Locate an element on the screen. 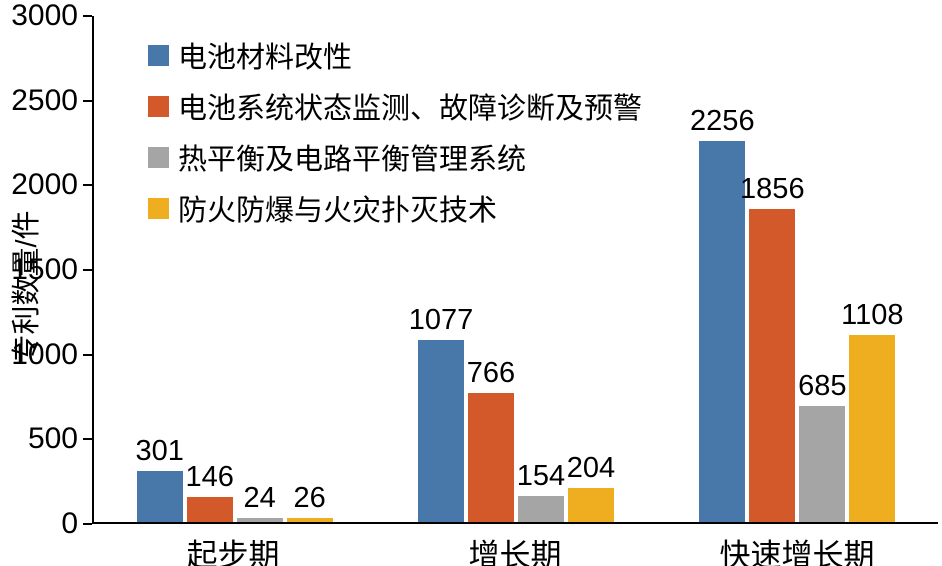 This screenshot has width=942, height=566. y-tick-label: 1500 is located at coordinates (44, 269).